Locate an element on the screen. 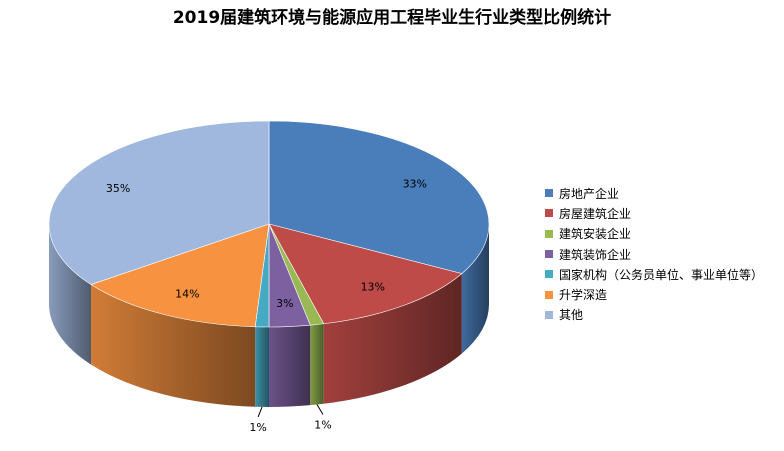  slice-label-0: 33% is located at coordinates (415, 184).